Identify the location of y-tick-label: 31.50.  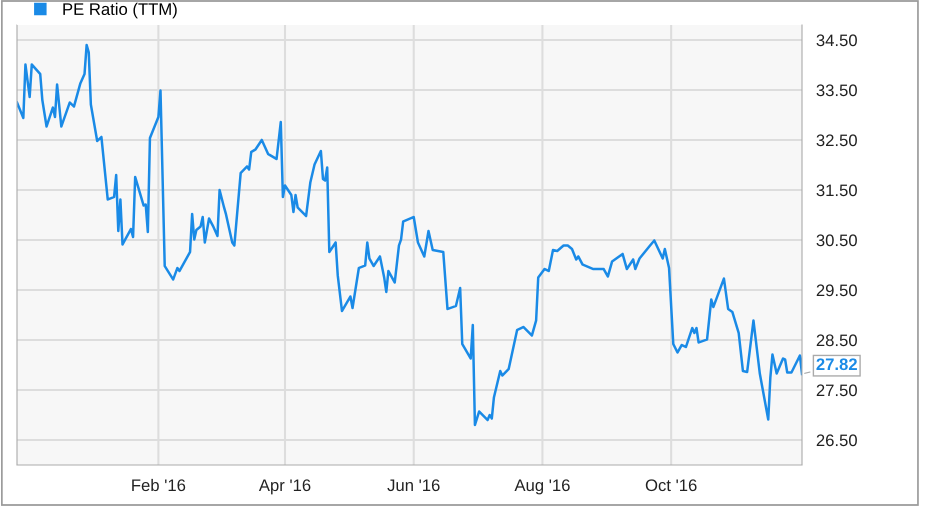
(836, 190).